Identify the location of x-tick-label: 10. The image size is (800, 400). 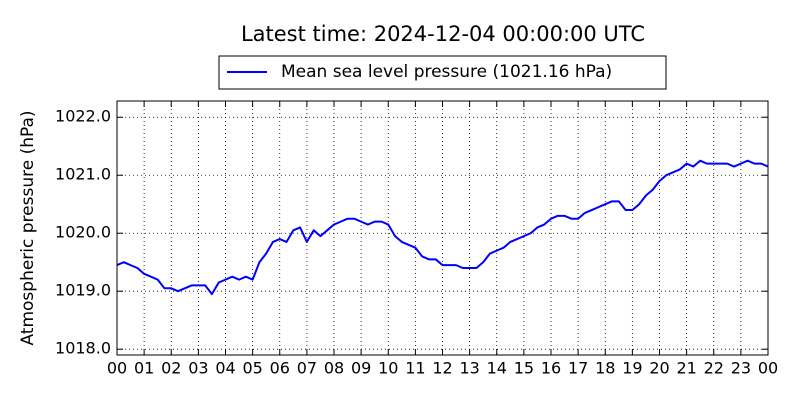
(388, 368).